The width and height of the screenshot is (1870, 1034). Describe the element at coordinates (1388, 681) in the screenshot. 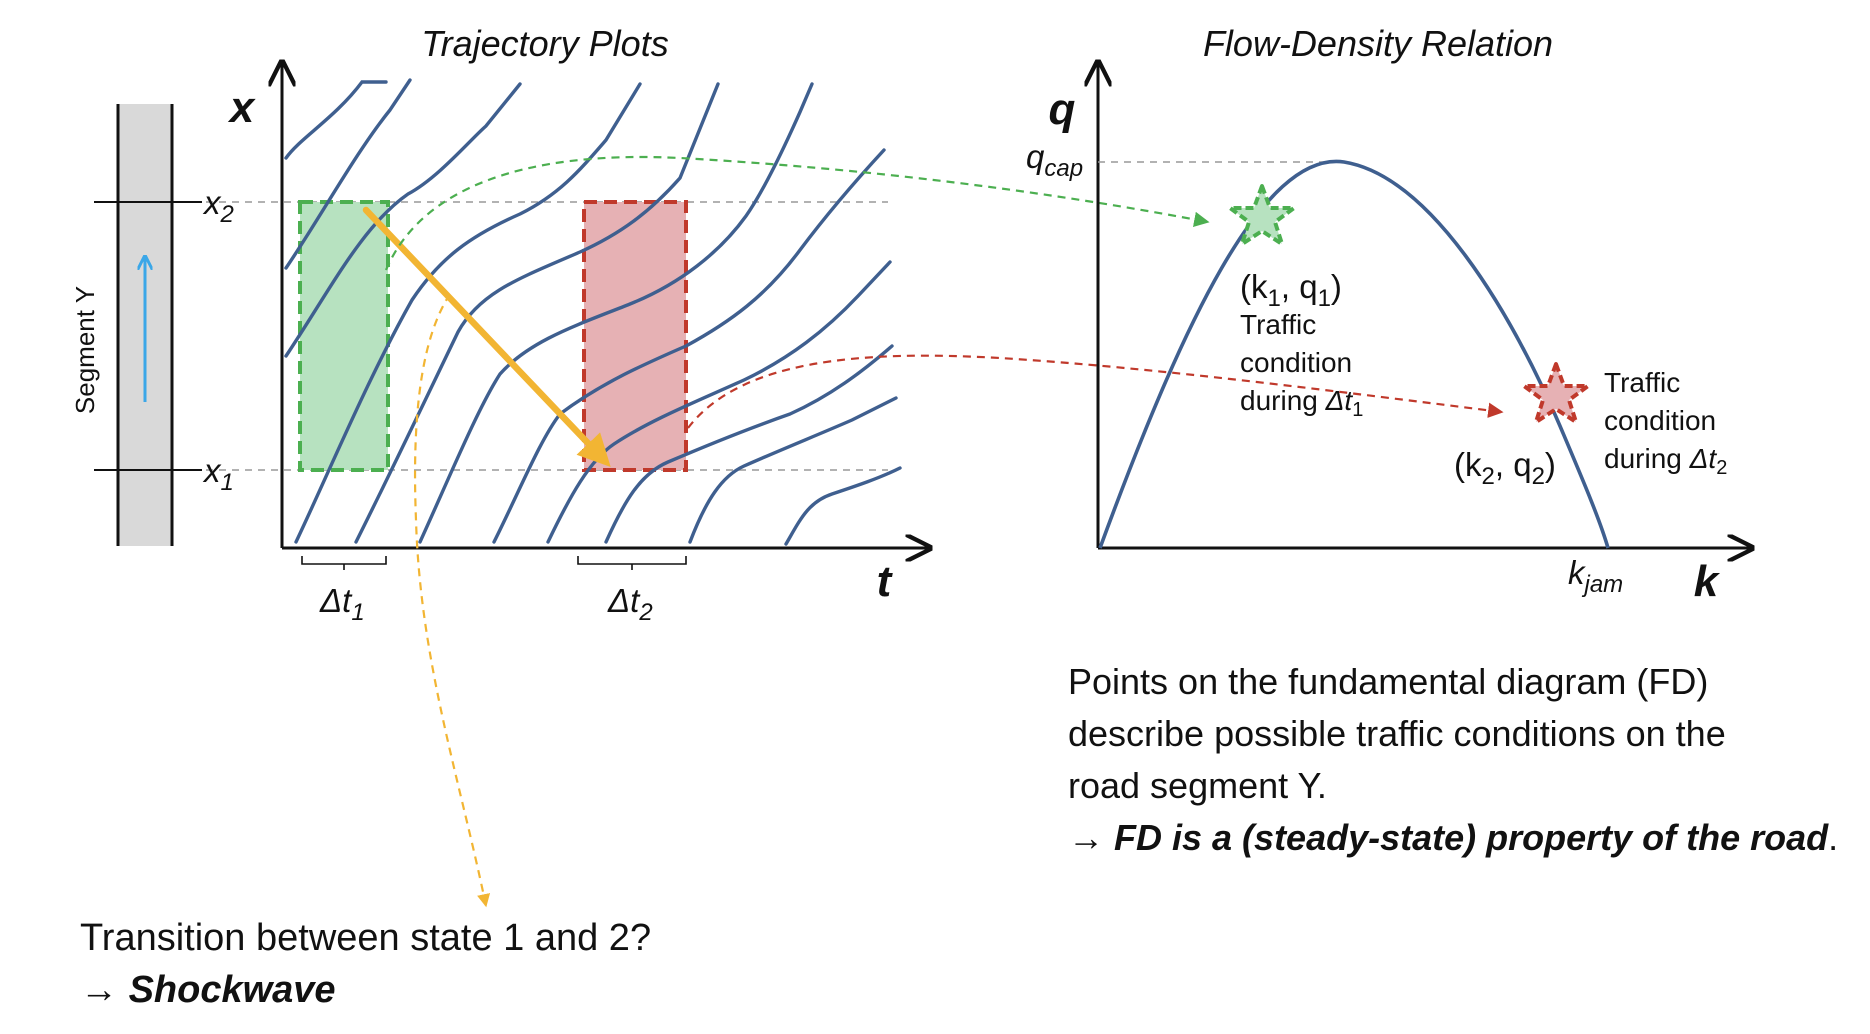

I see `fd-explanation-line1: Points on the fundamental diagram (FD)` at that location.